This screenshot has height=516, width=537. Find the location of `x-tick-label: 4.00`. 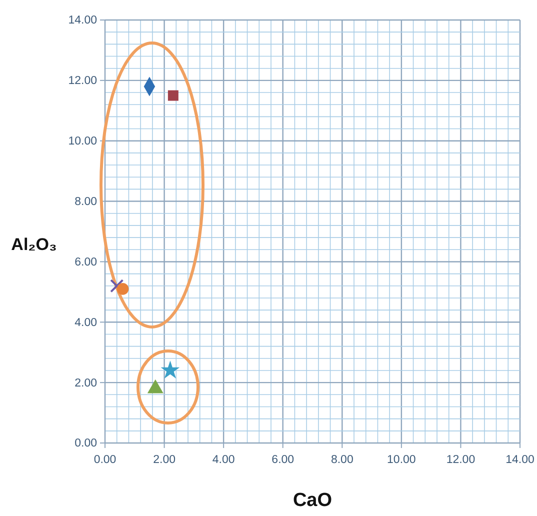

x-tick-label: 4.00 is located at coordinates (223, 460).